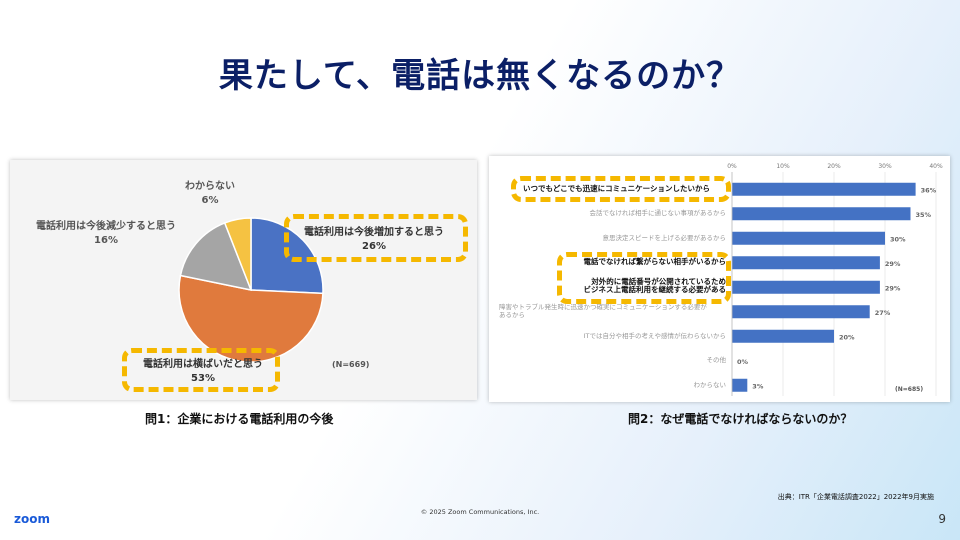  What do you see at coordinates (929, 190) in the screenshot?
I see `bar-value-label: 36%` at bounding box center [929, 190].